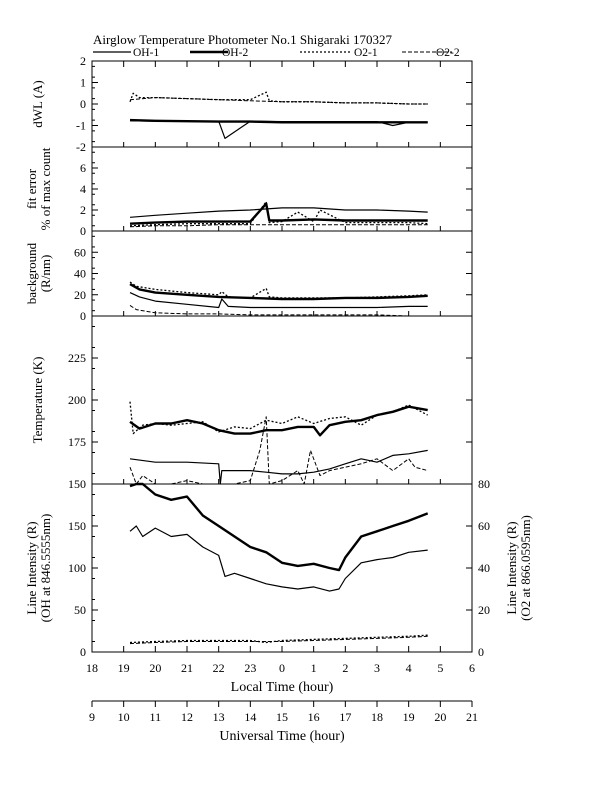 This screenshot has width=612, height=792. I want to click on y-tick-label-dwl: -2, so click(81, 147).